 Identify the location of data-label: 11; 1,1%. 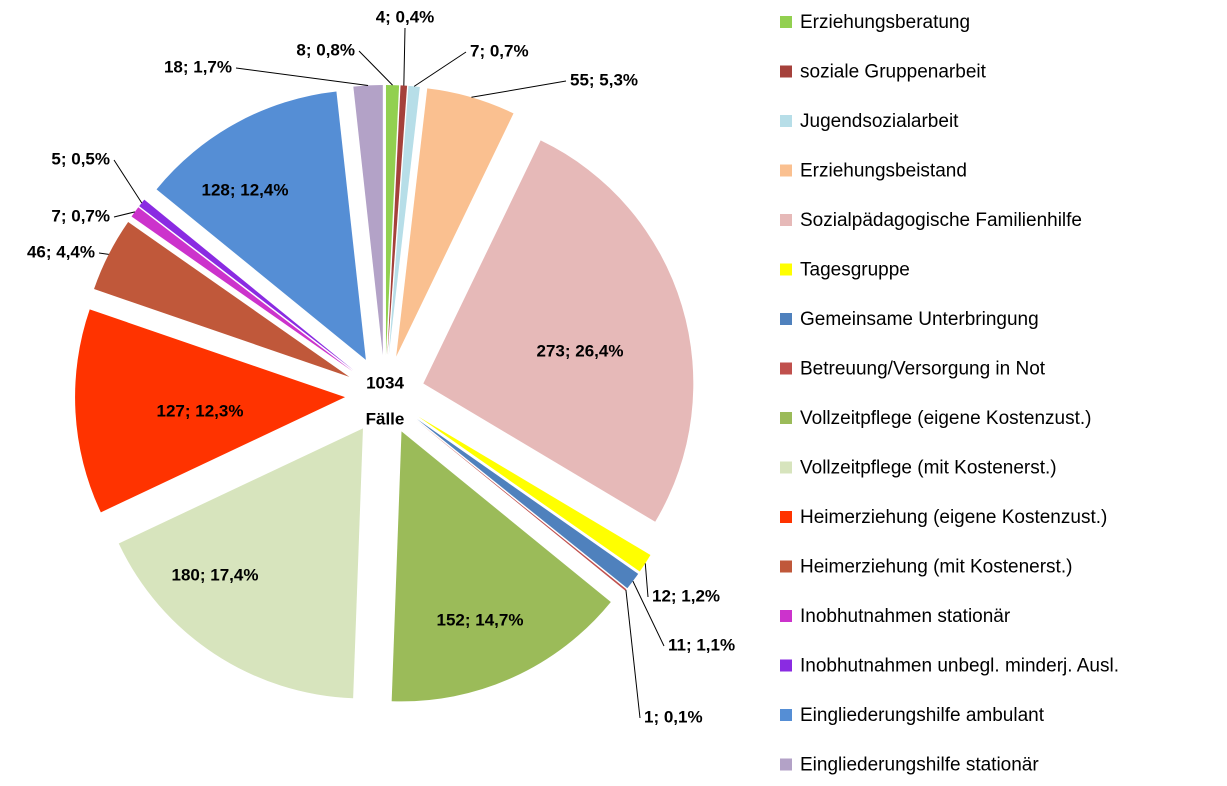
(701, 644).